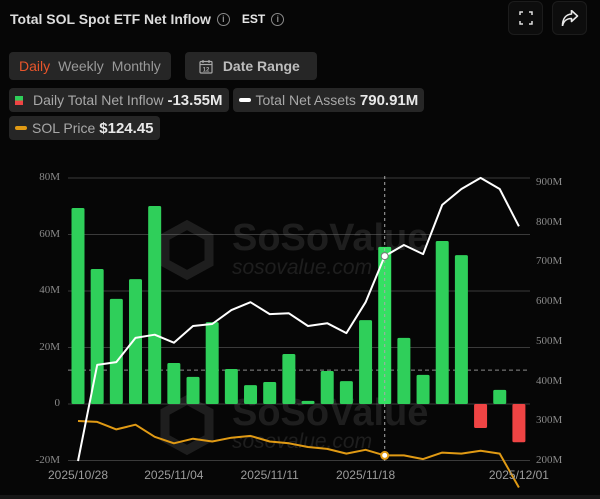 This screenshot has height=499, width=600. Describe the element at coordinates (223, 19) in the screenshot. I see `info-icon: i` at that location.